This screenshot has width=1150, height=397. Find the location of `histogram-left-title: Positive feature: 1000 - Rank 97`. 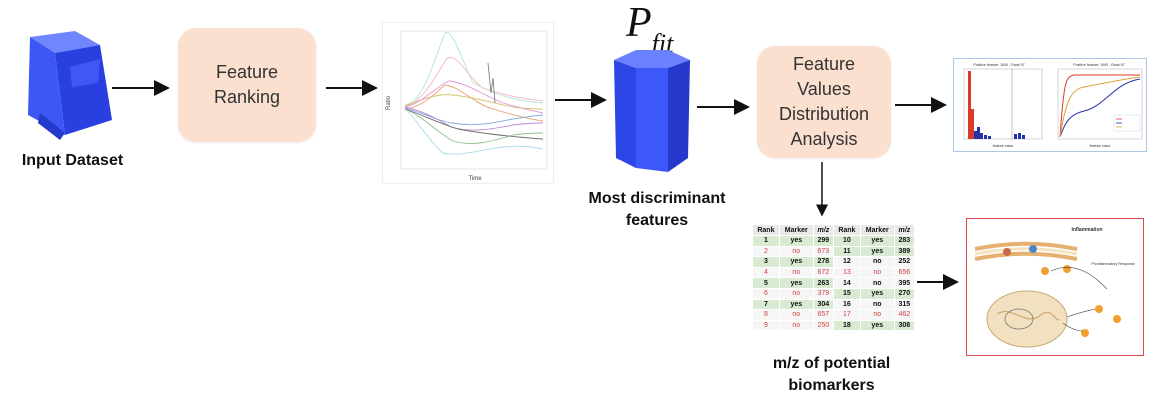

histogram-left-title: Positive feature: 1000 - Rank 97 is located at coordinates (998, 65).